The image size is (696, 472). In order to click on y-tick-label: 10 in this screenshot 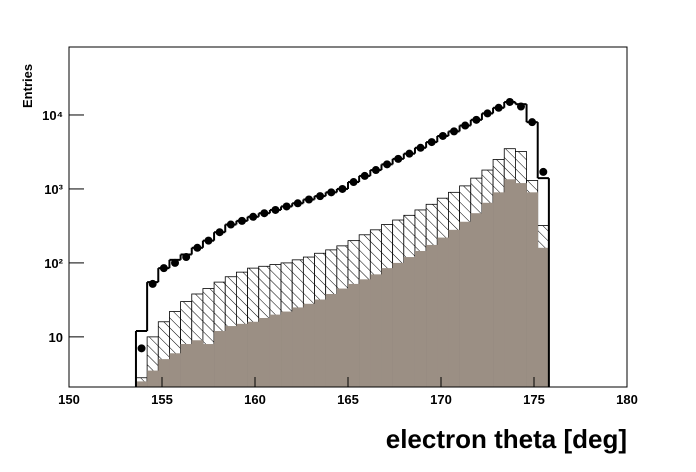, I will do `click(56, 337)`.